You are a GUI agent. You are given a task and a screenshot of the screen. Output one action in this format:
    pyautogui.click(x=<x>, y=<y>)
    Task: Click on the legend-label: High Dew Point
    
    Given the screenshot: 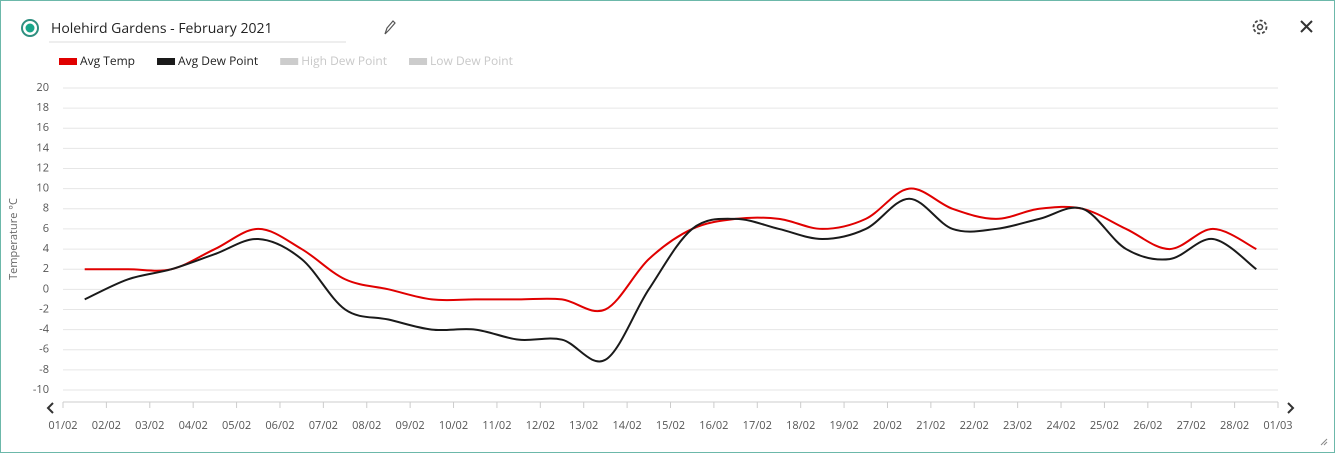 What is the action you would take?
    pyautogui.click(x=344, y=60)
    